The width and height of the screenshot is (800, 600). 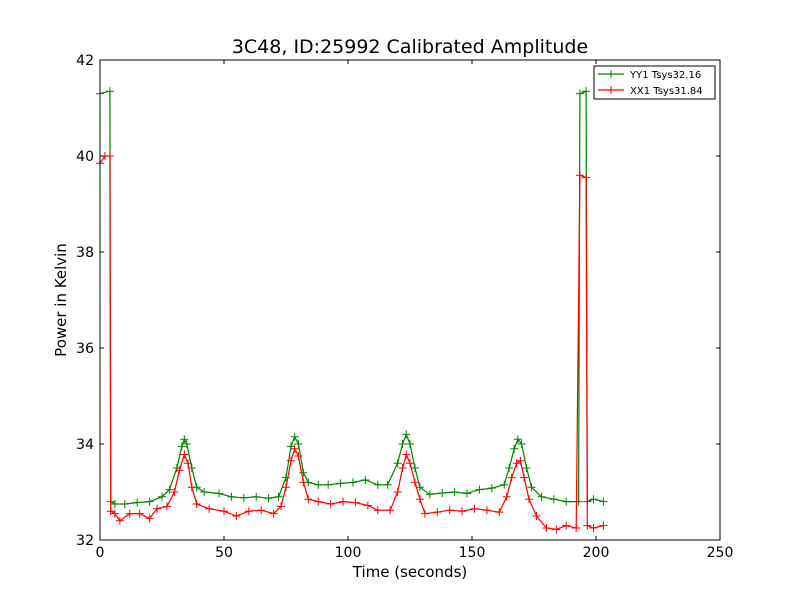 What do you see at coordinates (85, 157) in the screenshot?
I see `y-tick-label: 40` at bounding box center [85, 157].